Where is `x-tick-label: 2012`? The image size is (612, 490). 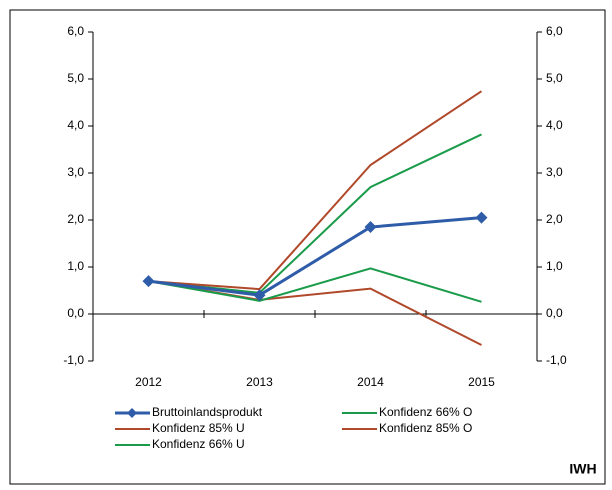 x-tick-label: 2012 is located at coordinates (148, 382).